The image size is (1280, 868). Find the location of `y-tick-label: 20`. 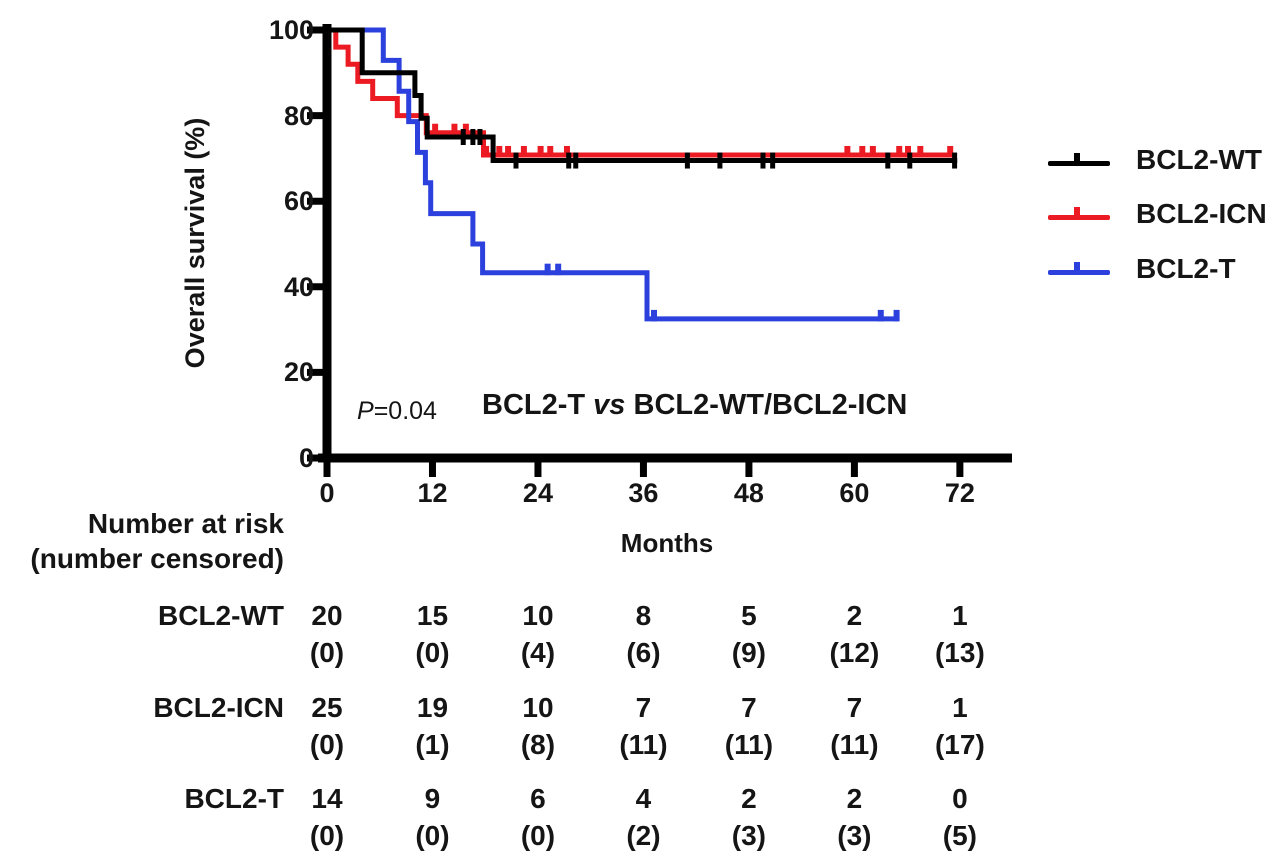

y-tick-label: 20 is located at coordinates (298, 372).